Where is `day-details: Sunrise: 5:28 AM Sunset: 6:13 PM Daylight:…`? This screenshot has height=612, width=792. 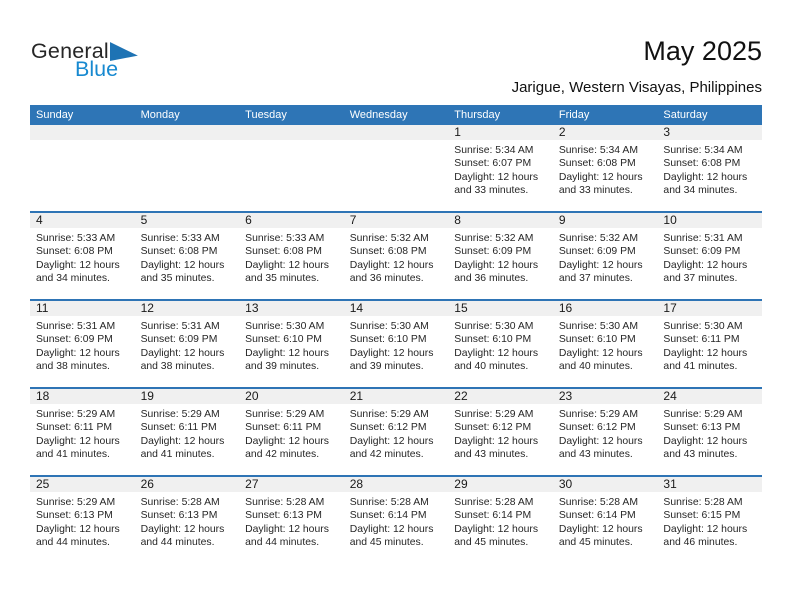
day-details: Sunrise: 5:28 AM Sunset: 6:13 PM Daylight:… is located at coordinates (188, 523).